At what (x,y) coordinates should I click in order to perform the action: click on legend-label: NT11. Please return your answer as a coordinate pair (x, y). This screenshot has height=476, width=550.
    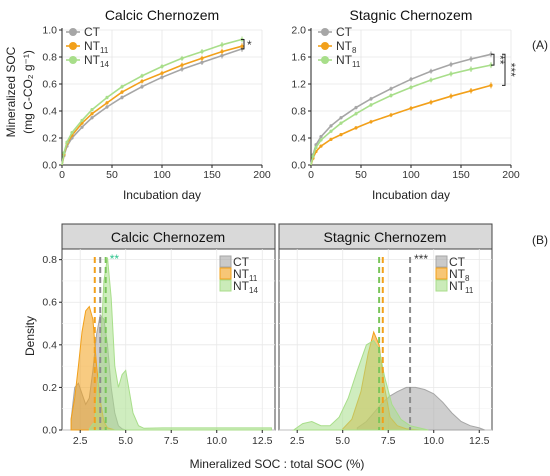
    Looking at the image, I should click on (461, 287).